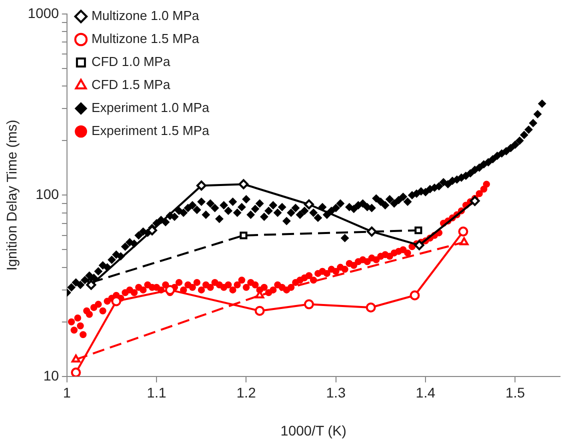 Image resolution: width=575 pixels, height=444 pixels. Describe the element at coordinates (48, 194) in the screenshot. I see `y-tick-label: 100` at that location.